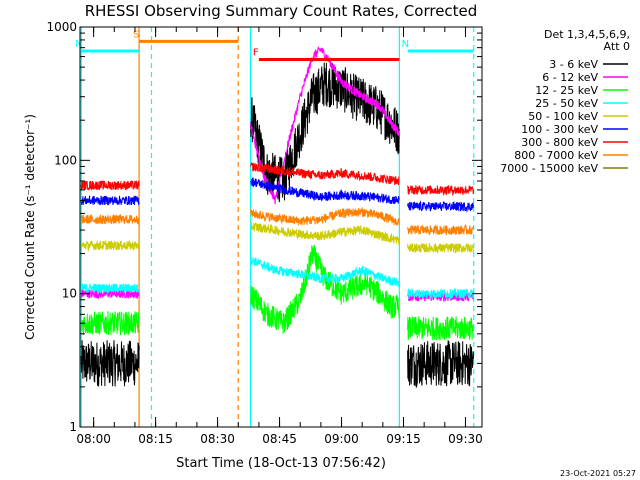 The height and width of the screenshot is (480, 640). Describe the element at coordinates (69, 294) in the screenshot. I see `y-tick-label-1: 10` at that location.